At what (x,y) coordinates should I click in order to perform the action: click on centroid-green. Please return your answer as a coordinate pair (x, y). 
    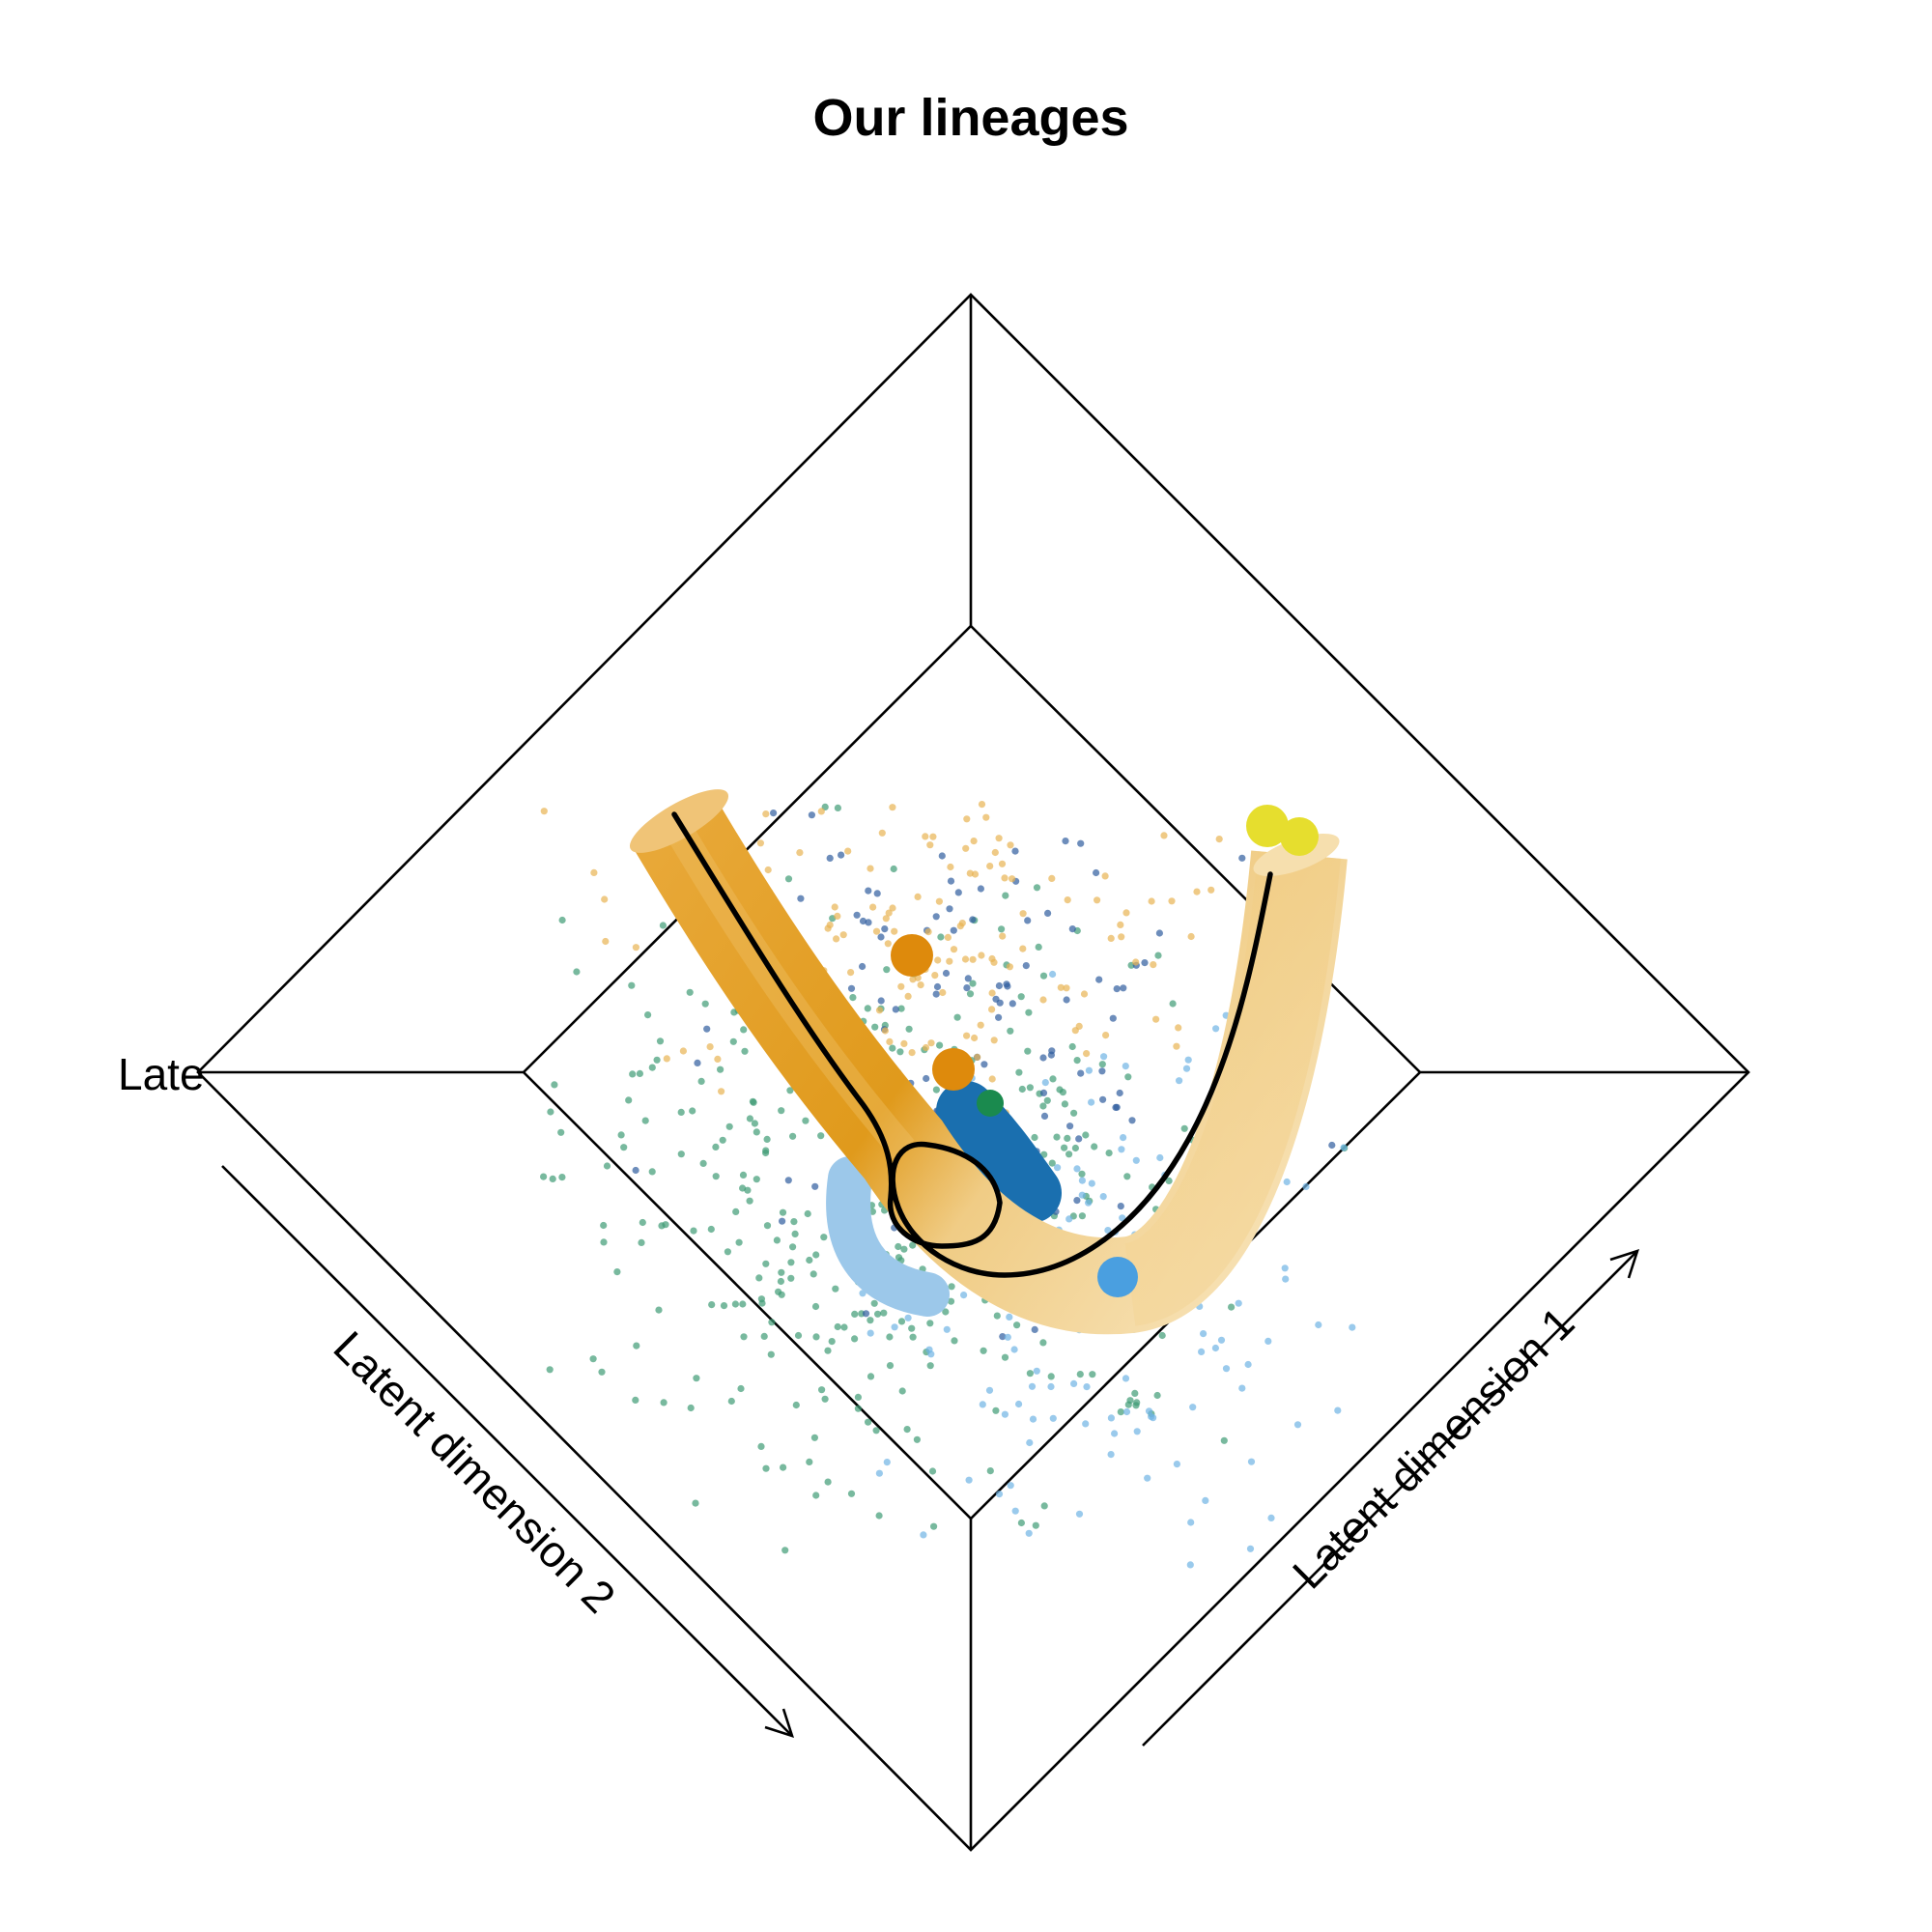
    Looking at the image, I should click on (990, 1103).